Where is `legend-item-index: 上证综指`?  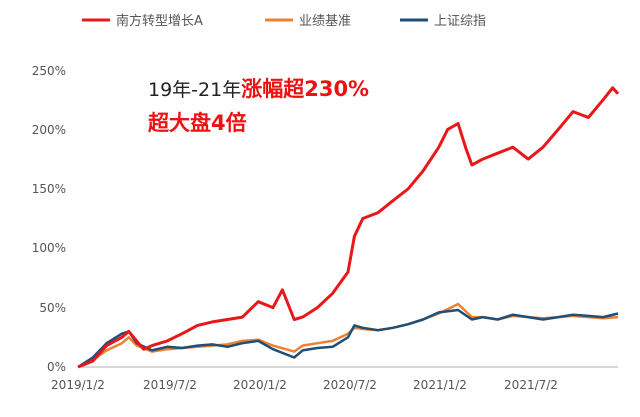
legend-item-index: 上证综指 is located at coordinates (443, 21).